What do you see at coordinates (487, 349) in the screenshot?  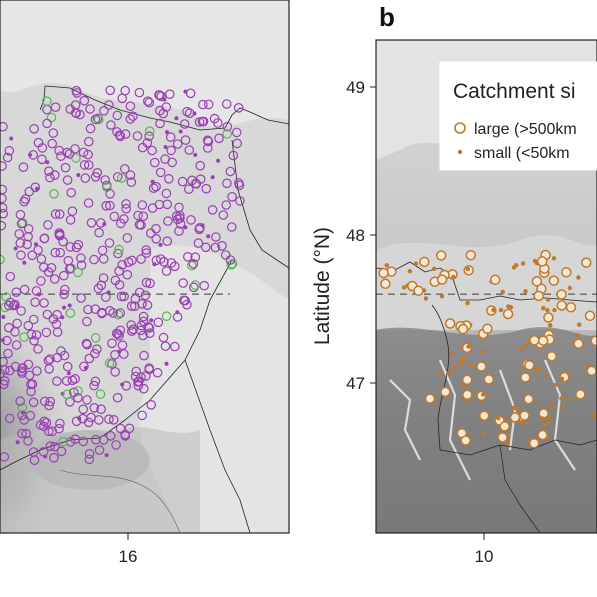 I see `panel-b-stations` at bounding box center [487, 349].